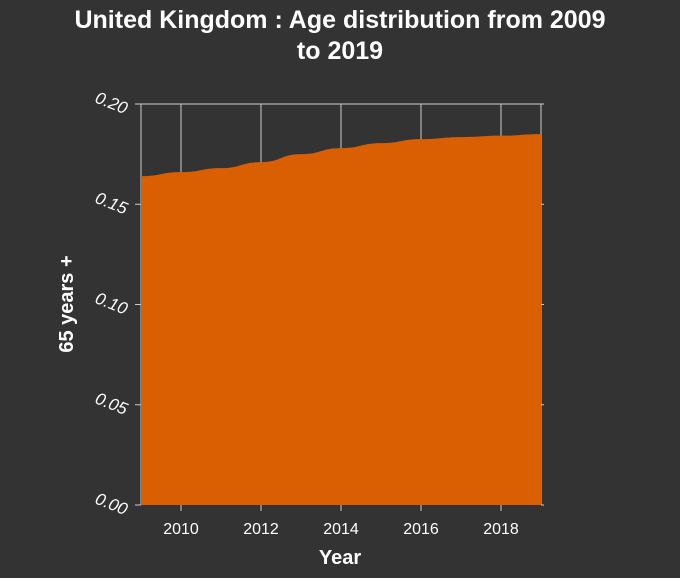 This screenshot has height=578, width=680. What do you see at coordinates (421, 529) in the screenshot?
I see `x-tick-label: 2016` at bounding box center [421, 529].